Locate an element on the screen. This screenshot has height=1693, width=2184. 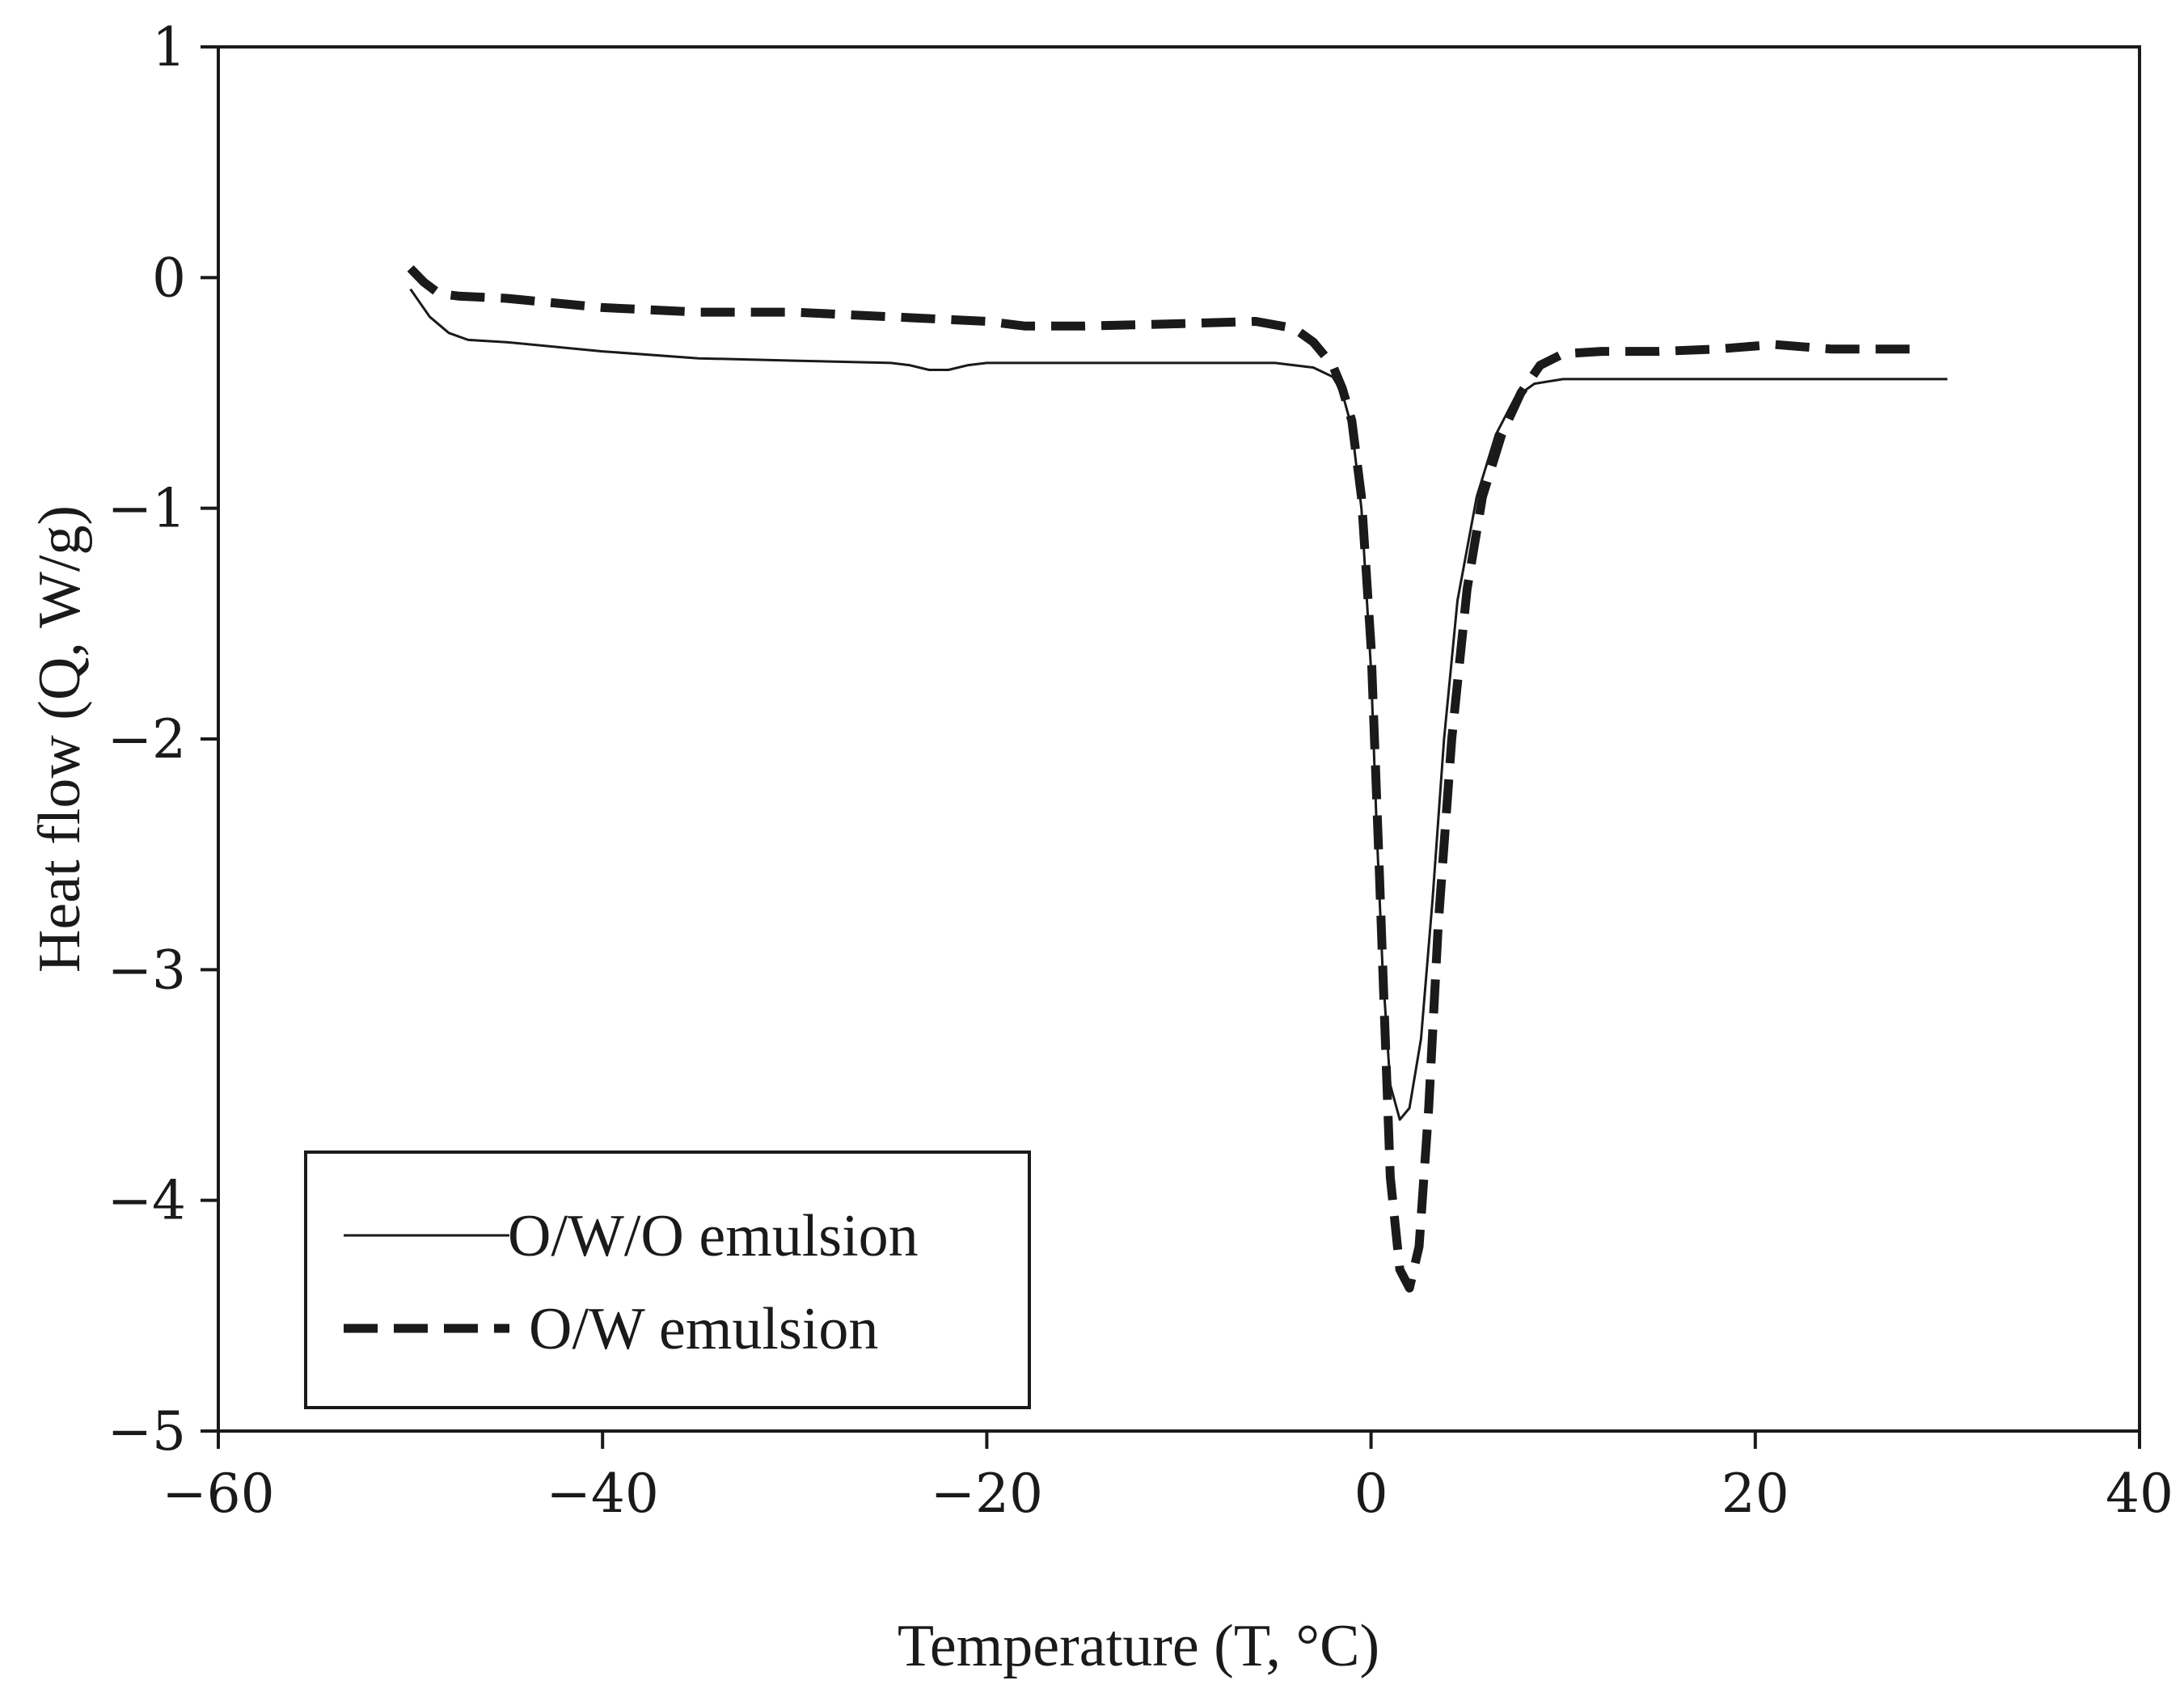
x-axis-ticks: −60 −40 −20 0 20 40 is located at coordinates (1167, 1478).